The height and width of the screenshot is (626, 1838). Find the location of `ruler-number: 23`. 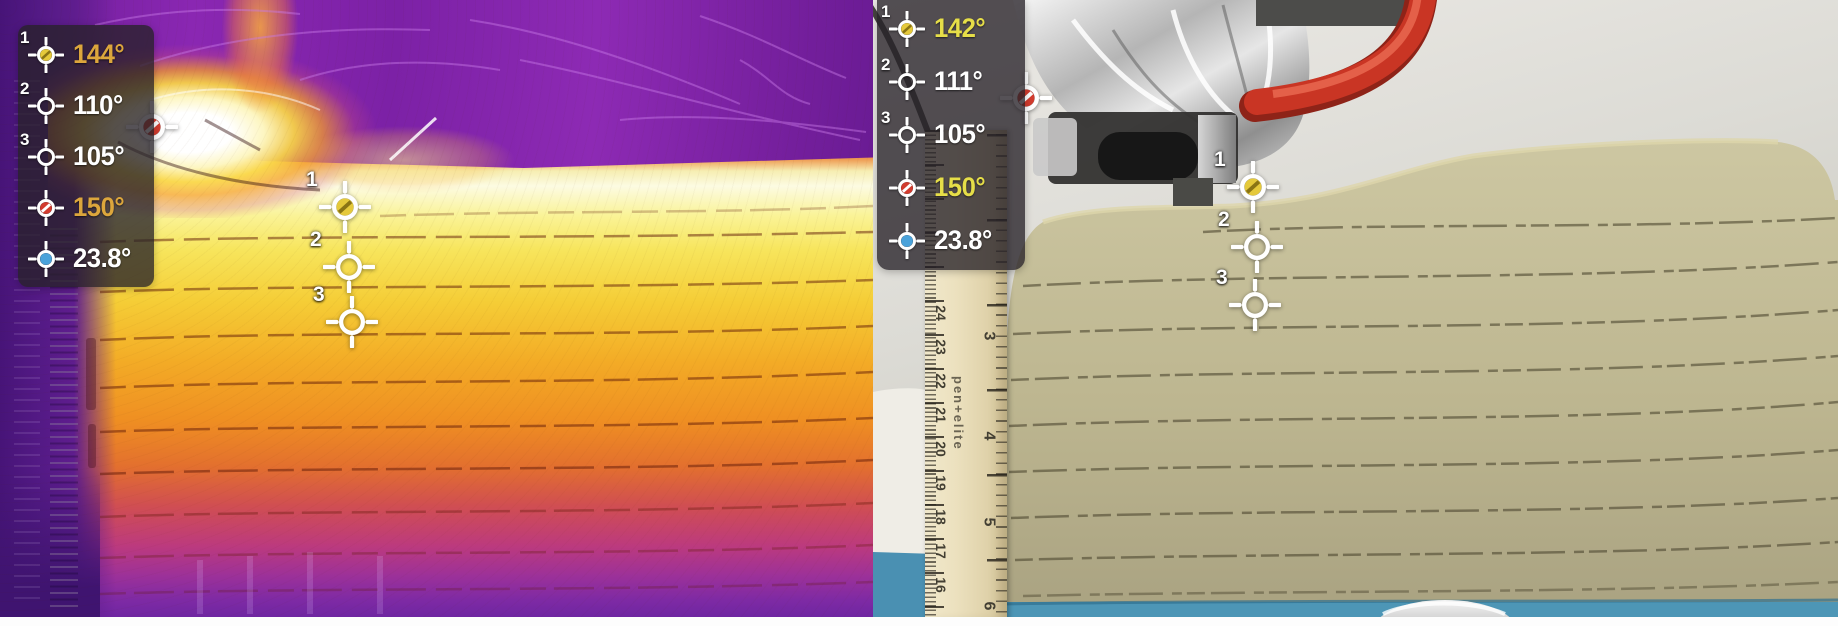

ruler-number: 23 is located at coordinates (940, 347).